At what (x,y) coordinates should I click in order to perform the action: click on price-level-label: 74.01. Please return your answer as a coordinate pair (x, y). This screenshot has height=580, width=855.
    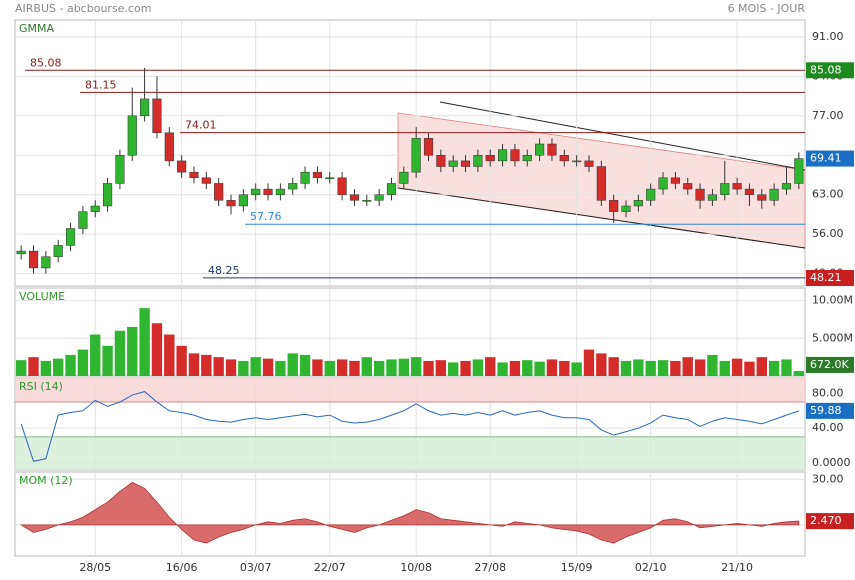
    Looking at the image, I should click on (201, 125).